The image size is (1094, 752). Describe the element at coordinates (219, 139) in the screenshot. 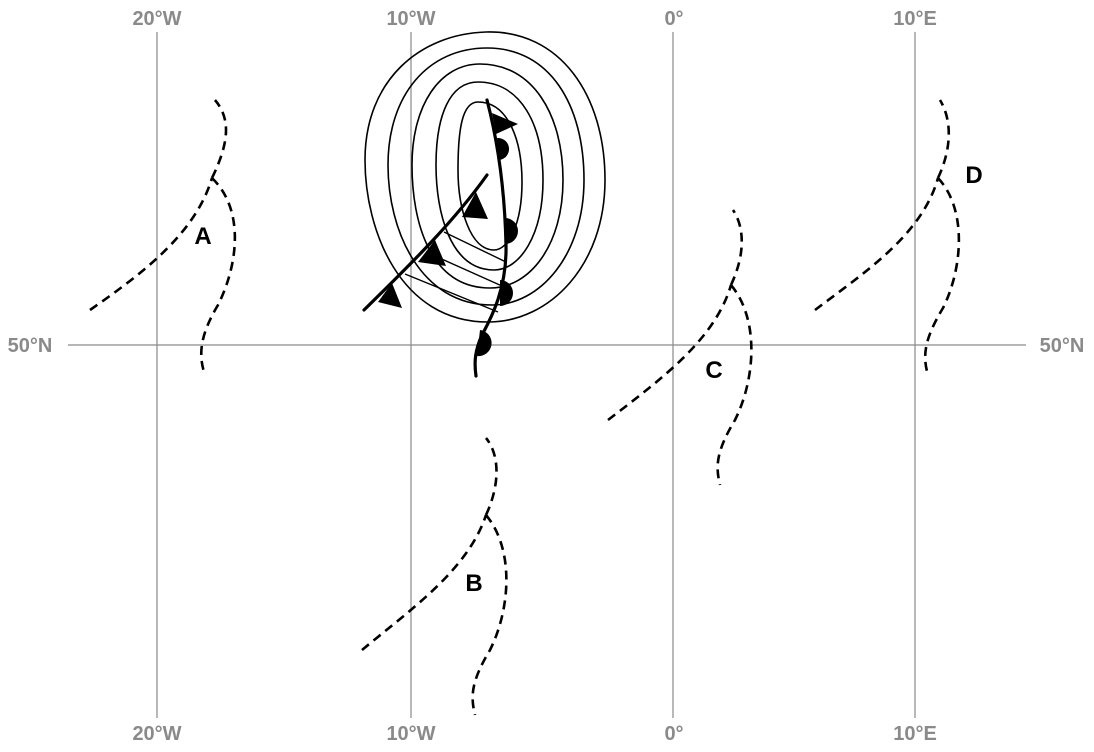

I see `front-a-upper` at that location.